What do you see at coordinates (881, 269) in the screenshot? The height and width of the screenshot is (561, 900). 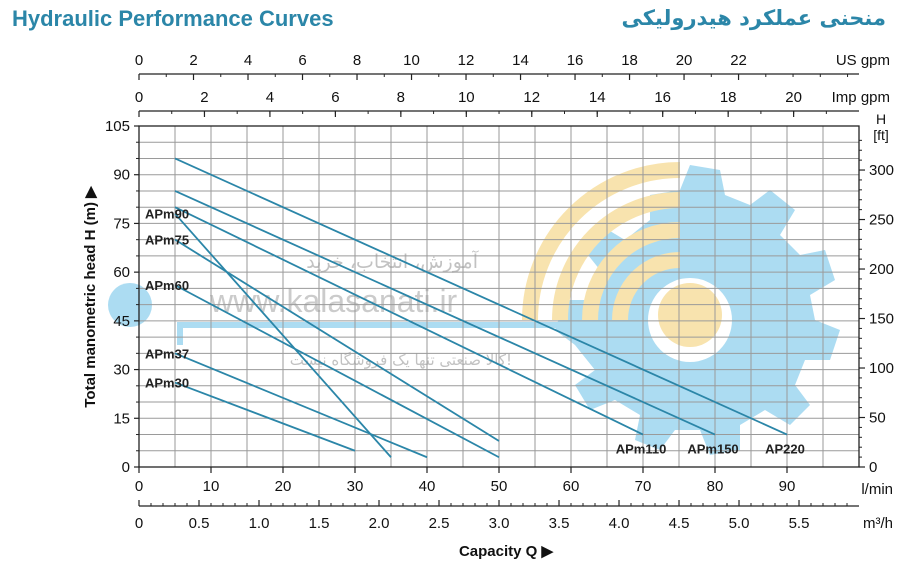 I see `y-right-tick-label: 200` at bounding box center [881, 269].